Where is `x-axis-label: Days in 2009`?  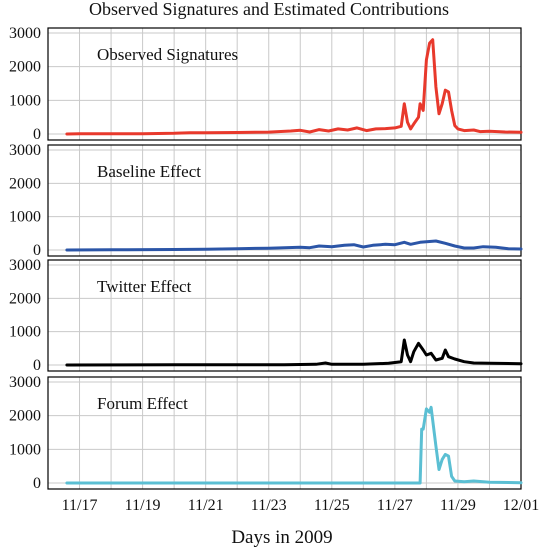
x-axis-label: Days in 2009 is located at coordinates (281, 537).